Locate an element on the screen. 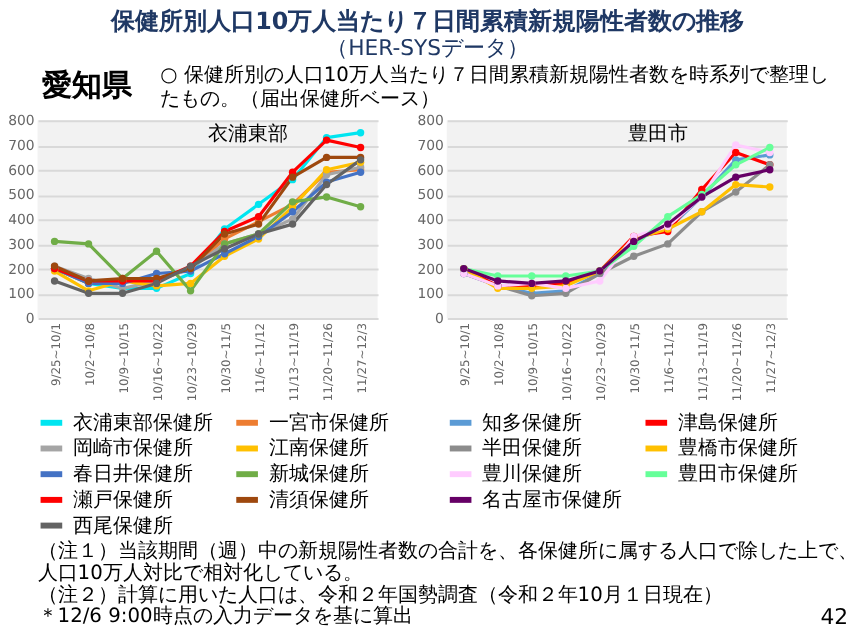  legend-label: 名古屋市保健所 is located at coordinates (552, 499).